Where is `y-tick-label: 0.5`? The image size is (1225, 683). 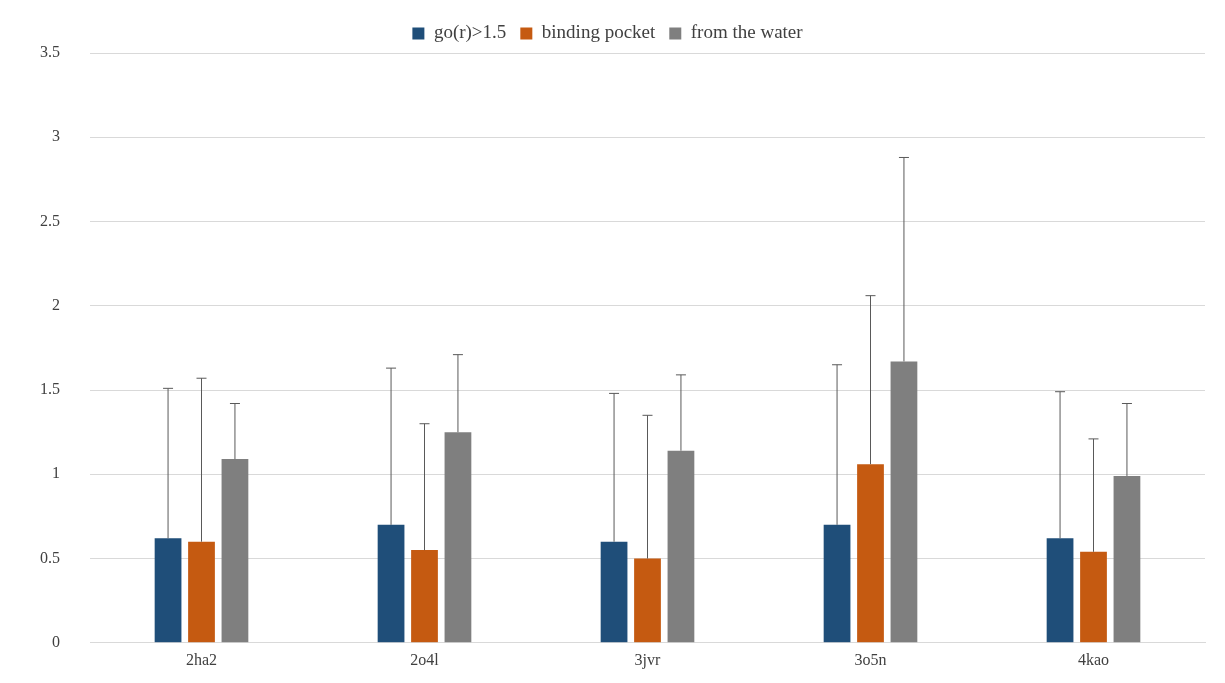 y-tick-label: 0.5 is located at coordinates (50, 557).